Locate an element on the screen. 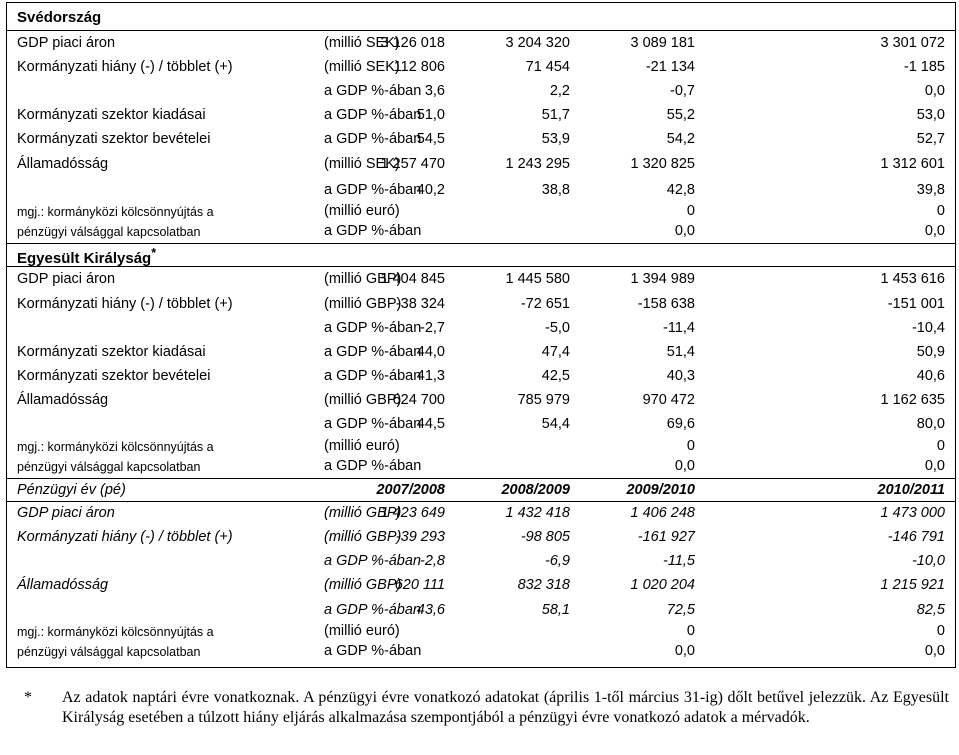  column-header: 2009/2010 is located at coordinates (660, 490).